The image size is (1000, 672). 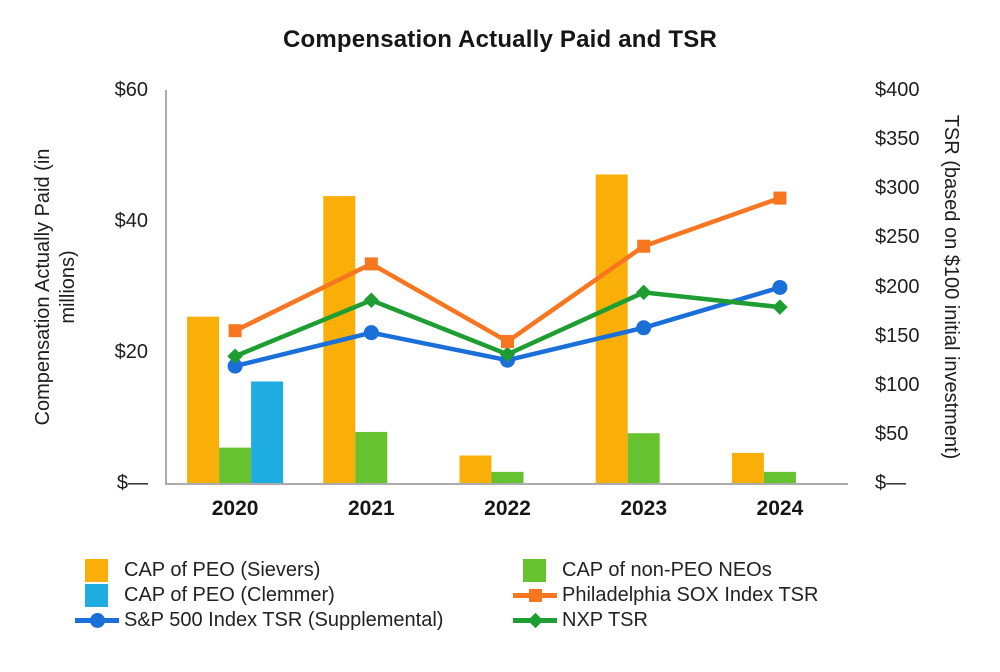 What do you see at coordinates (897, 90) in the screenshot?
I see `right-axis-tick-label: $400` at bounding box center [897, 90].